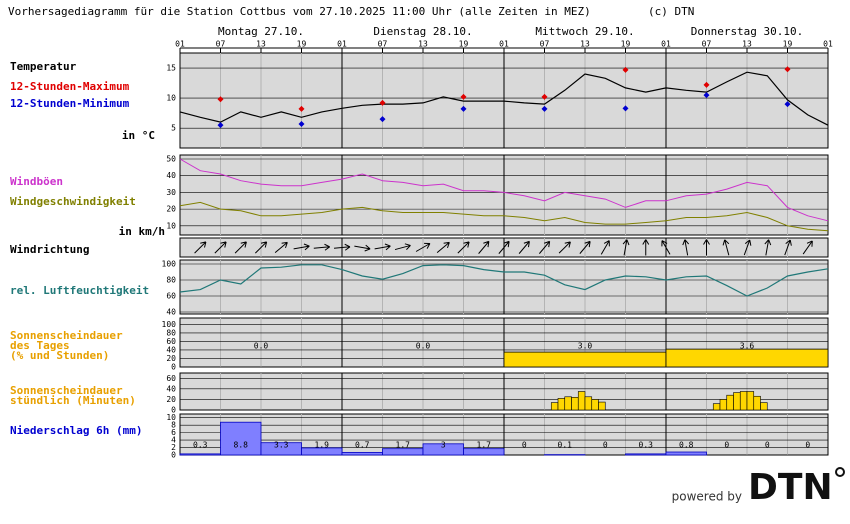  I want to click on y-tick-label: 80, so click(171, 332).